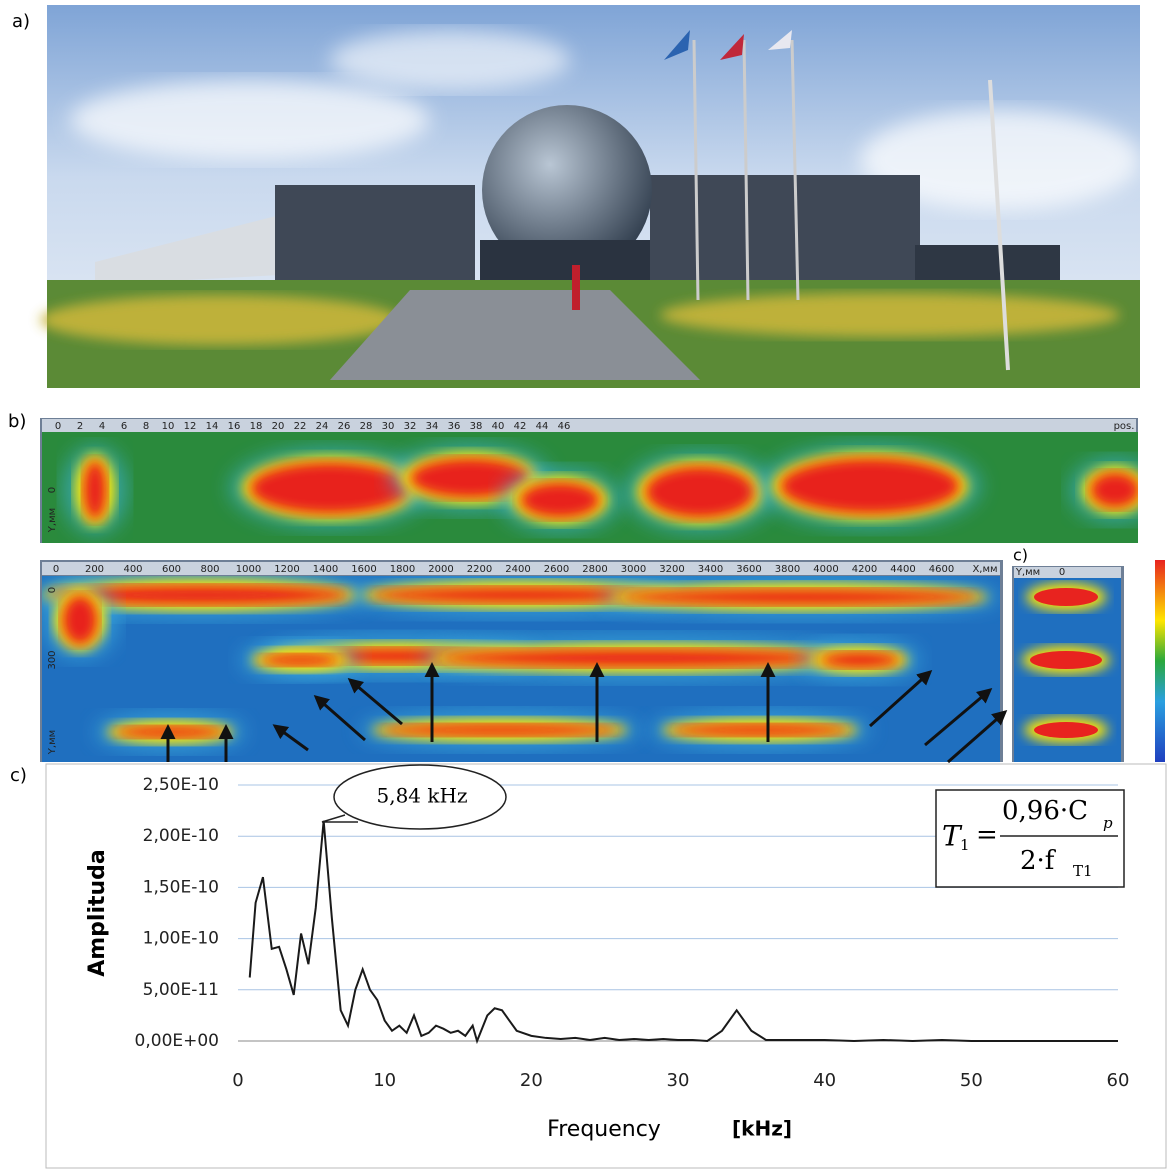  What do you see at coordinates (181, 990) in the screenshot?
I see `y-tick-label: 5,00E-11` at bounding box center [181, 990].